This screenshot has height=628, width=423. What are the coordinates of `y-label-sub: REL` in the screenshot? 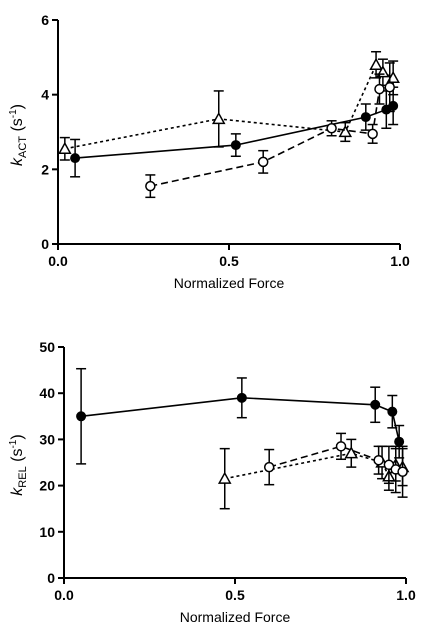 It's located at (23, 476).